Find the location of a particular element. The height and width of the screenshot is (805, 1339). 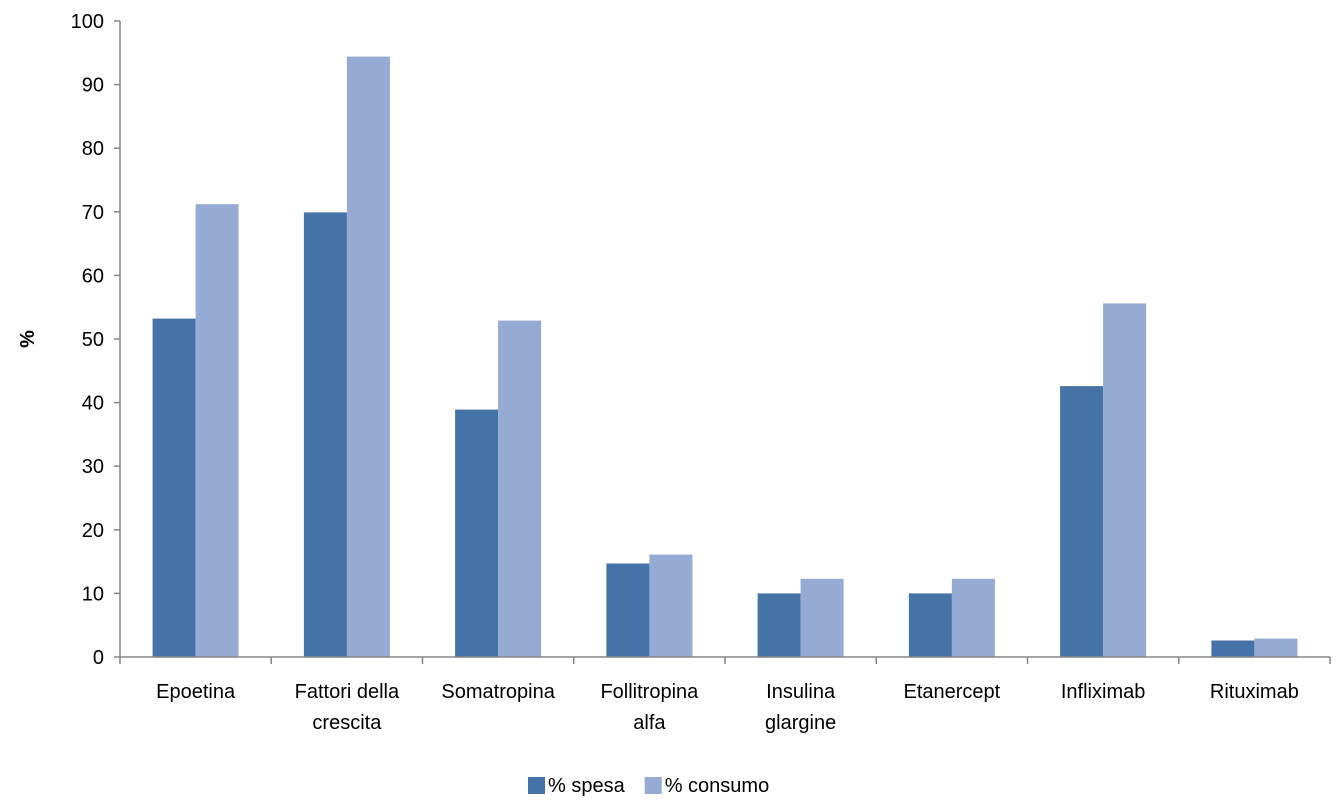

y-tick-label: 40 is located at coordinates (93, 404).